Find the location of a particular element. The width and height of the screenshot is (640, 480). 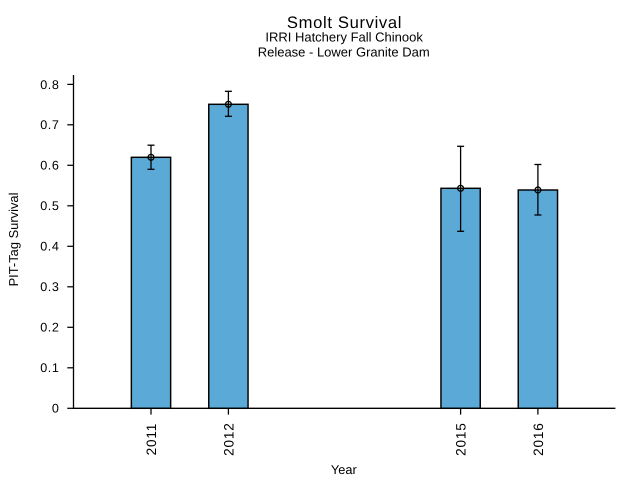

svg-text: 0.7 is located at coordinates (49, 125).